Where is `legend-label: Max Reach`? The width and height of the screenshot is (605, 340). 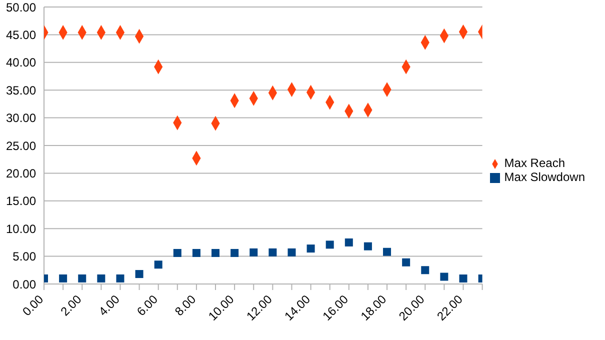 legend-label: Max Reach is located at coordinates (534, 163).